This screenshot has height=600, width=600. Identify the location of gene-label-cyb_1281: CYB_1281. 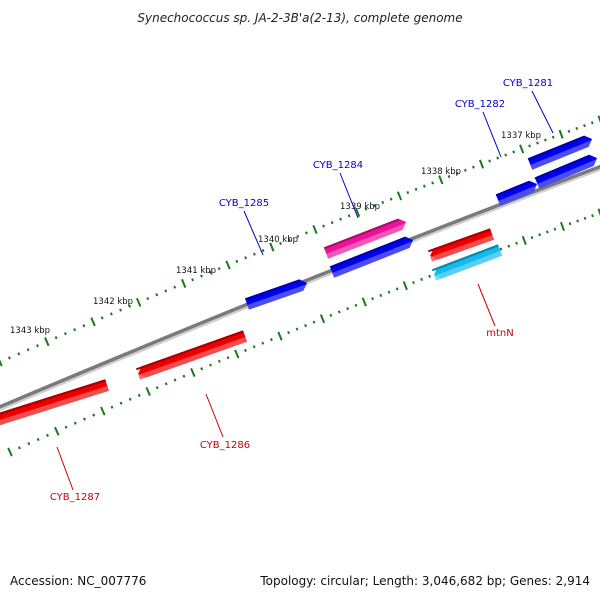
(528, 83).